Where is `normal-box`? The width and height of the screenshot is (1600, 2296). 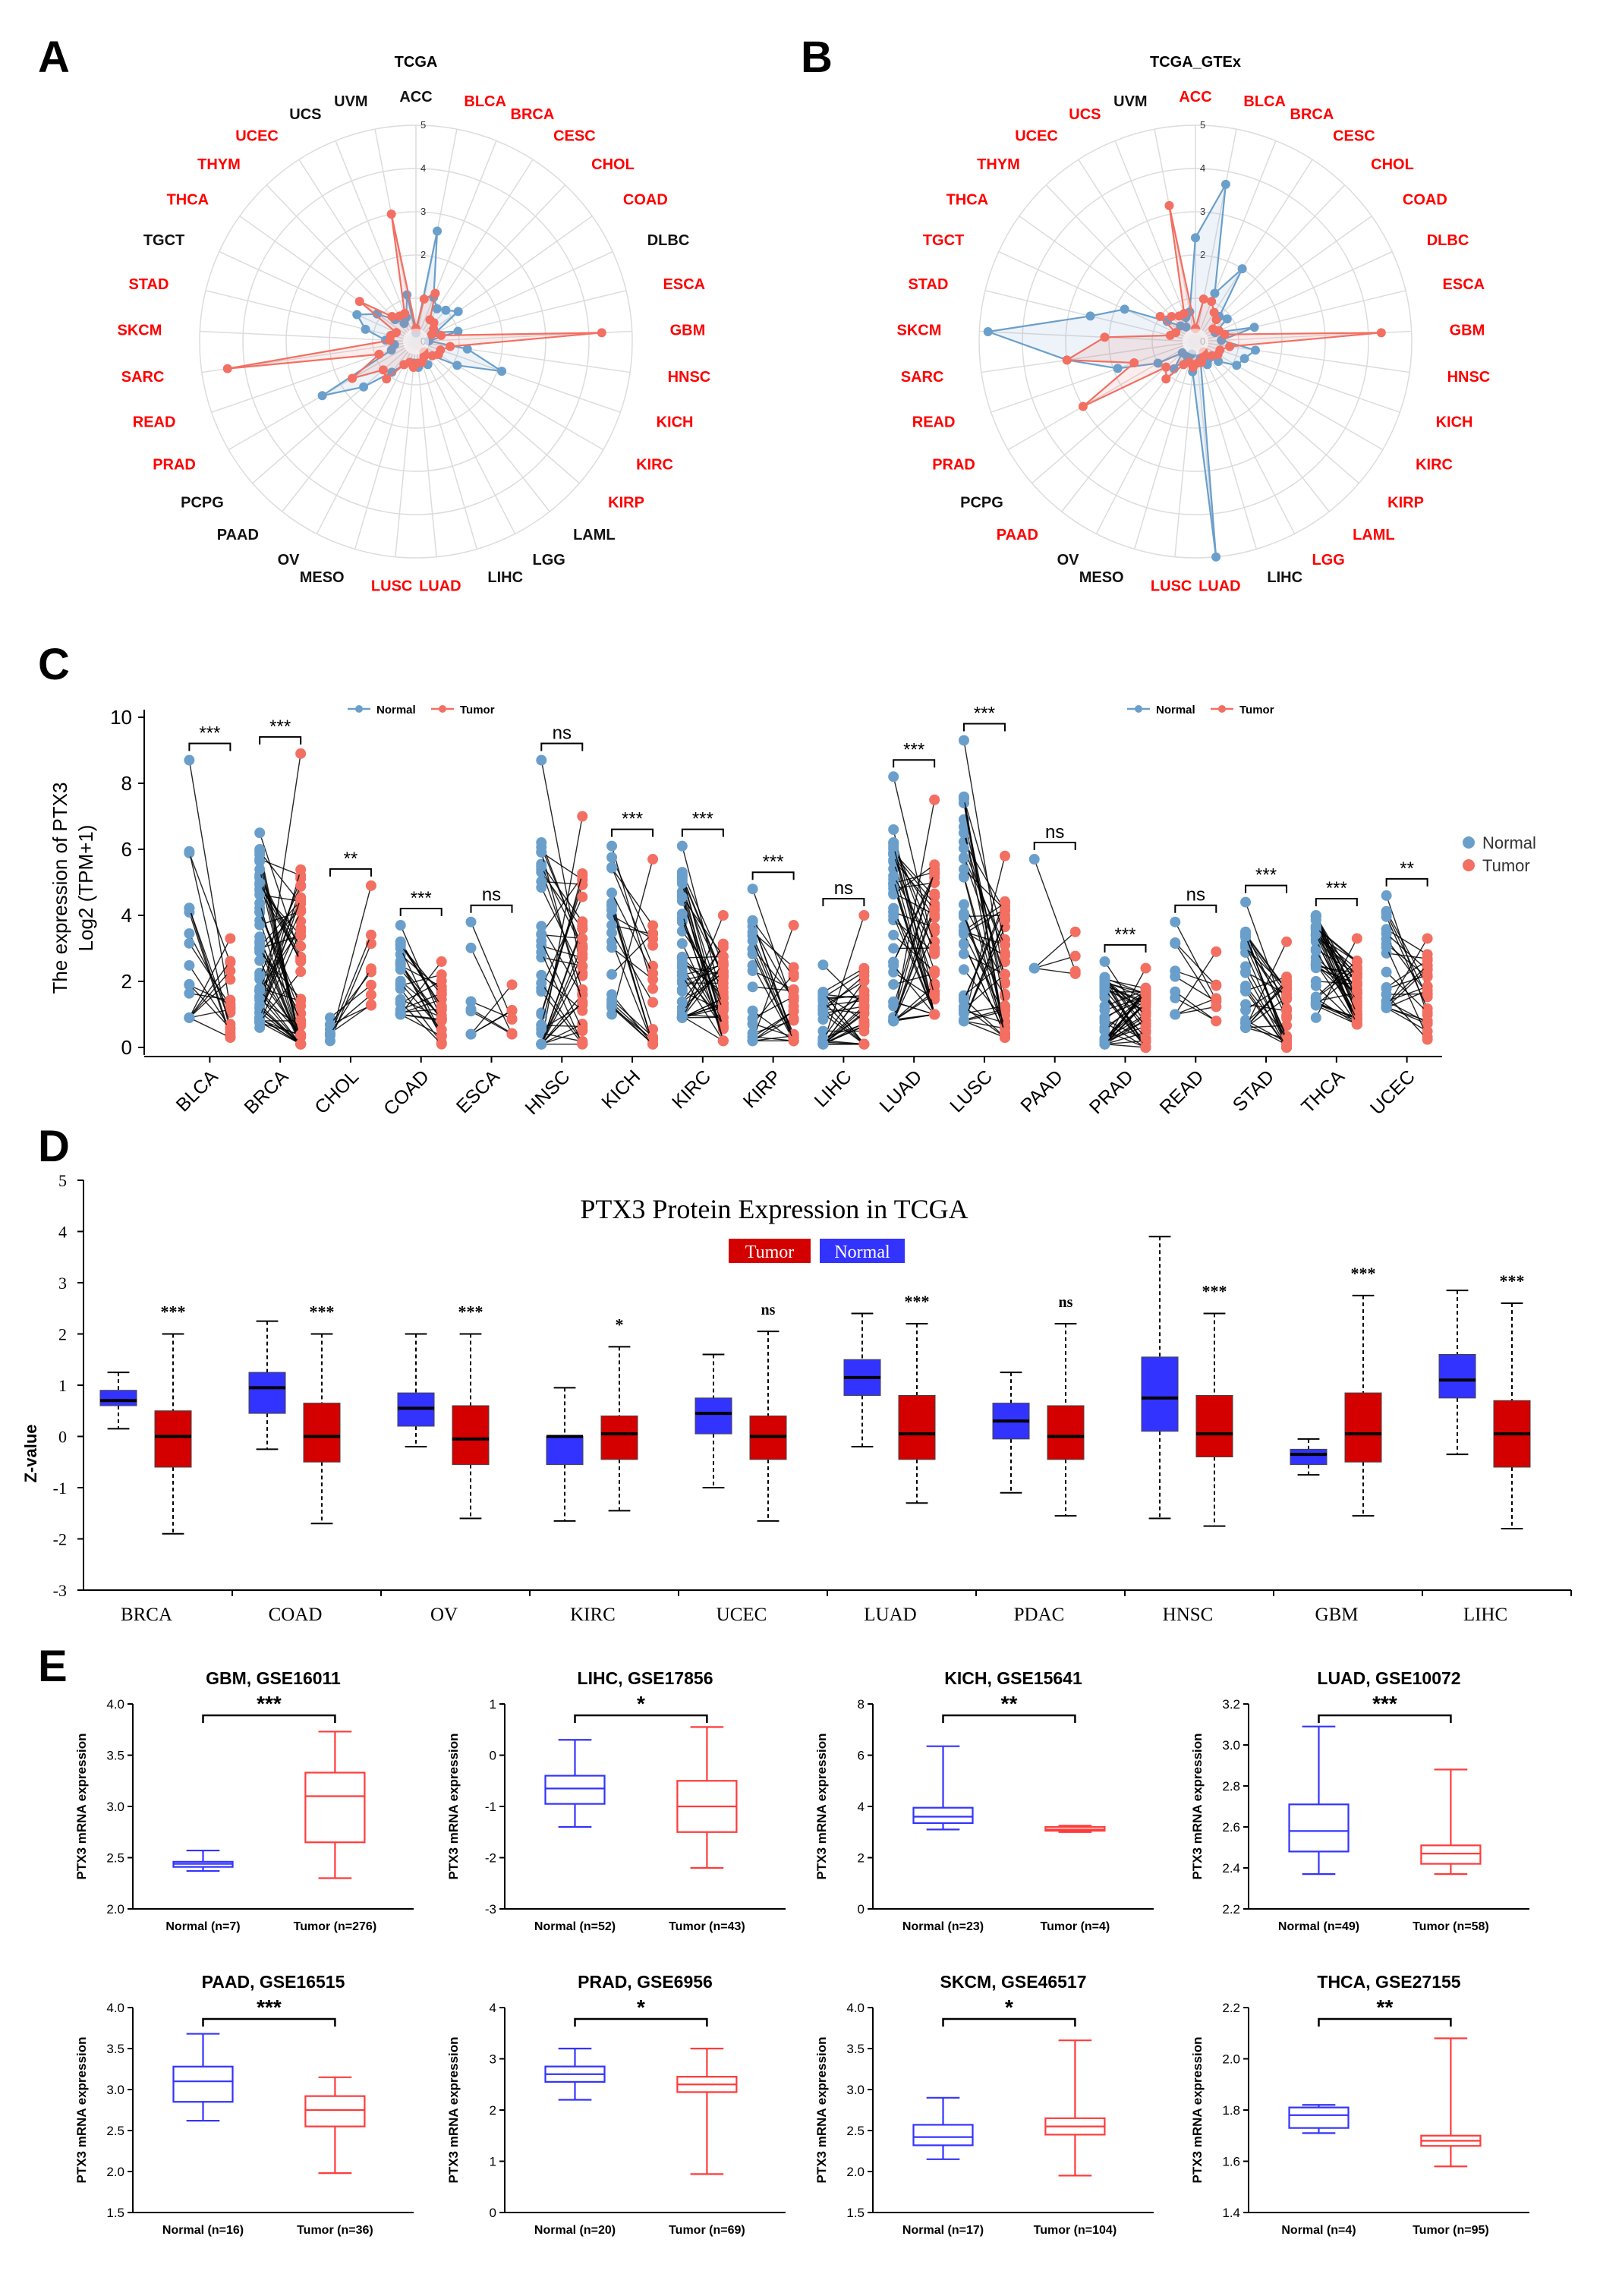 normal-box is located at coordinates (713, 1416).